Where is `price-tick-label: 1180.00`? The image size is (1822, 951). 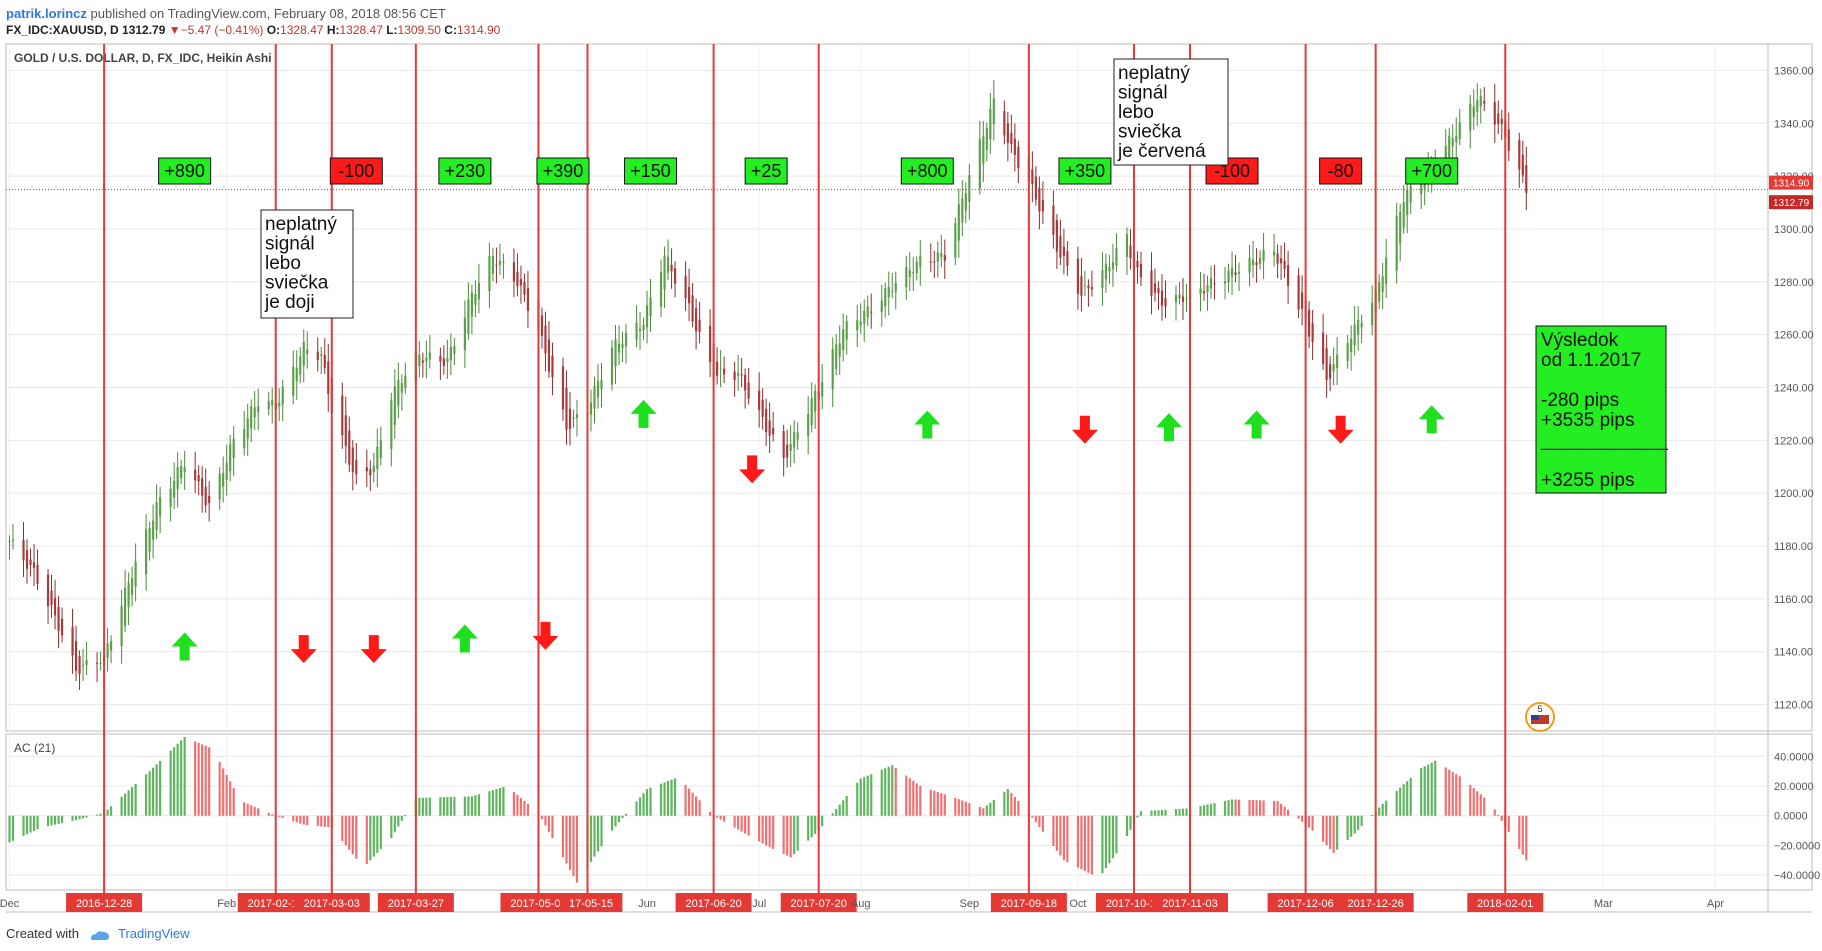 price-tick-label: 1180.00 is located at coordinates (1793, 547).